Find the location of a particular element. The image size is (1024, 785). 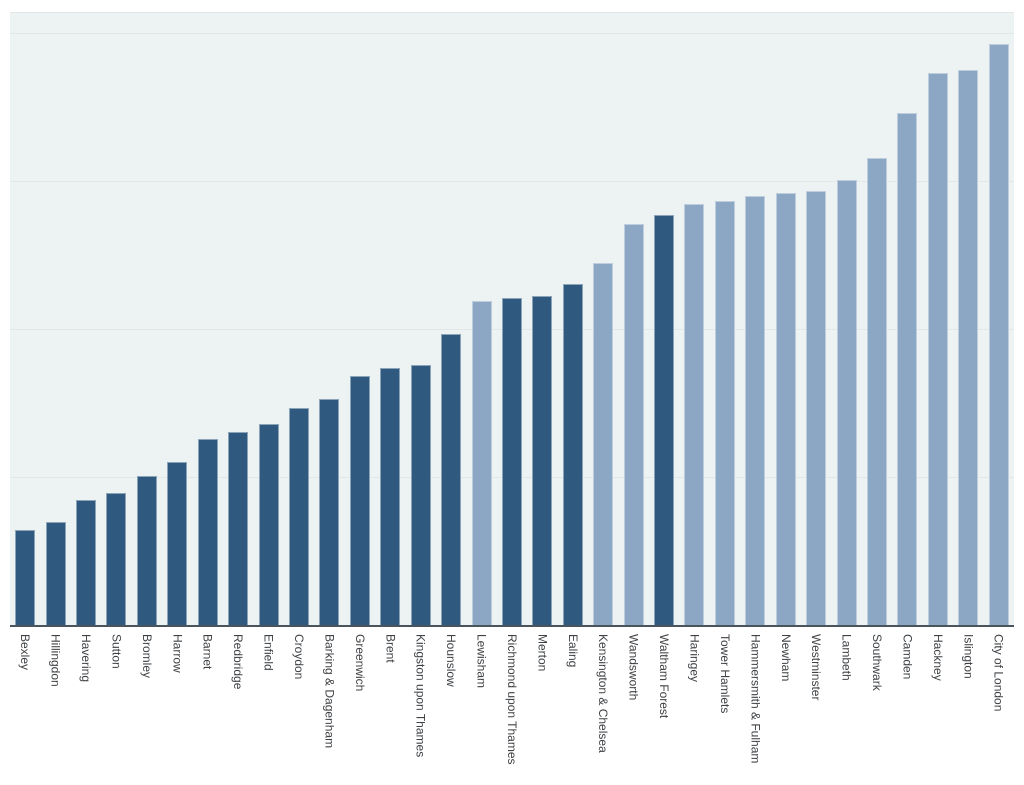

x-tick-slot: Greenwich is located at coordinates (360, 706).